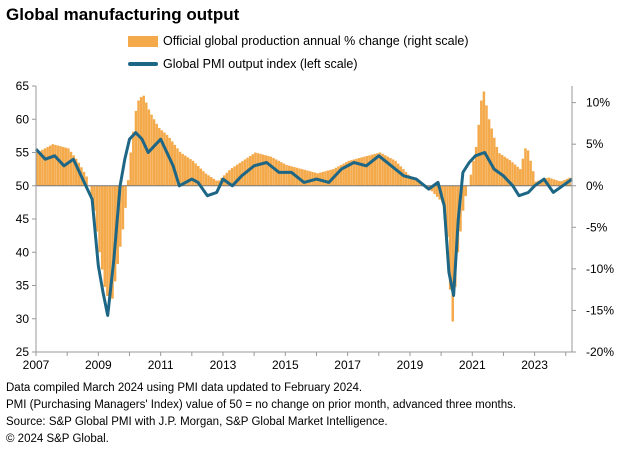  Describe the element at coordinates (161, 365) in the screenshot. I see `x-tick-label: 2011` at that location.